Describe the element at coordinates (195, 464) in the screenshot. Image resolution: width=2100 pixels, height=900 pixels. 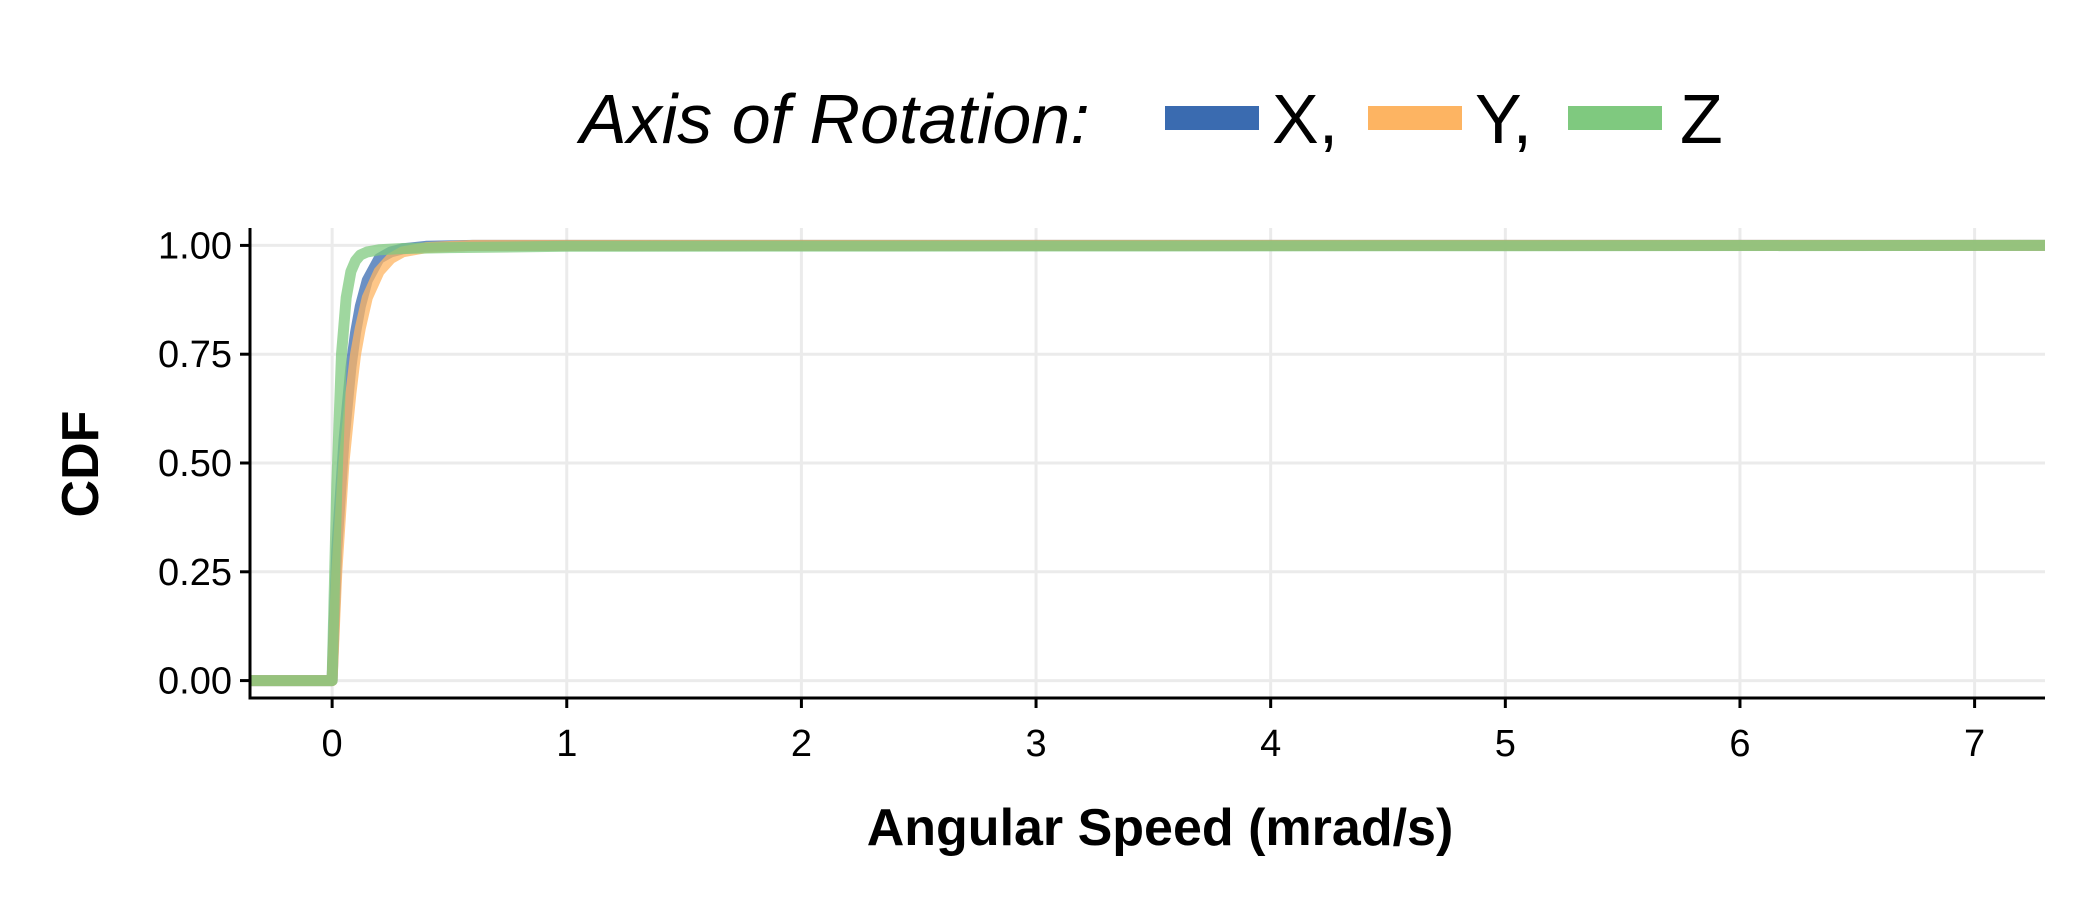
I see `y-tick-label: 0.50` at that location.